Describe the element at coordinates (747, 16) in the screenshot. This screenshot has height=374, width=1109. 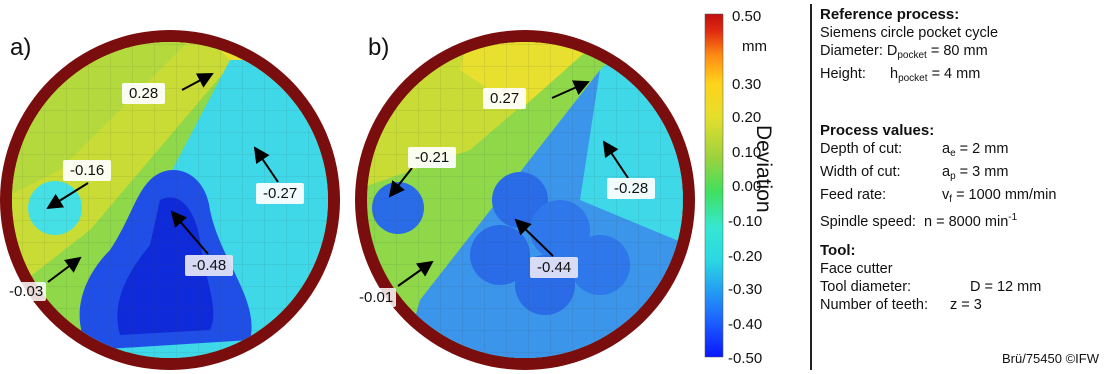
I see `colorbar-tick: 0.50` at that location.